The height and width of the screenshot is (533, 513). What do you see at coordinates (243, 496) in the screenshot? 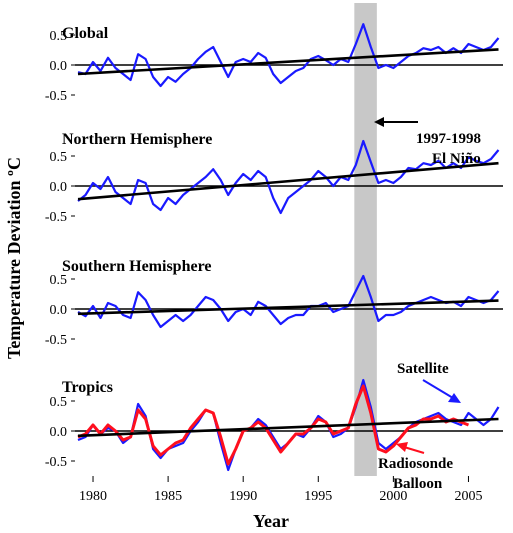
I see `x-tick-label: 1990` at bounding box center [243, 496].